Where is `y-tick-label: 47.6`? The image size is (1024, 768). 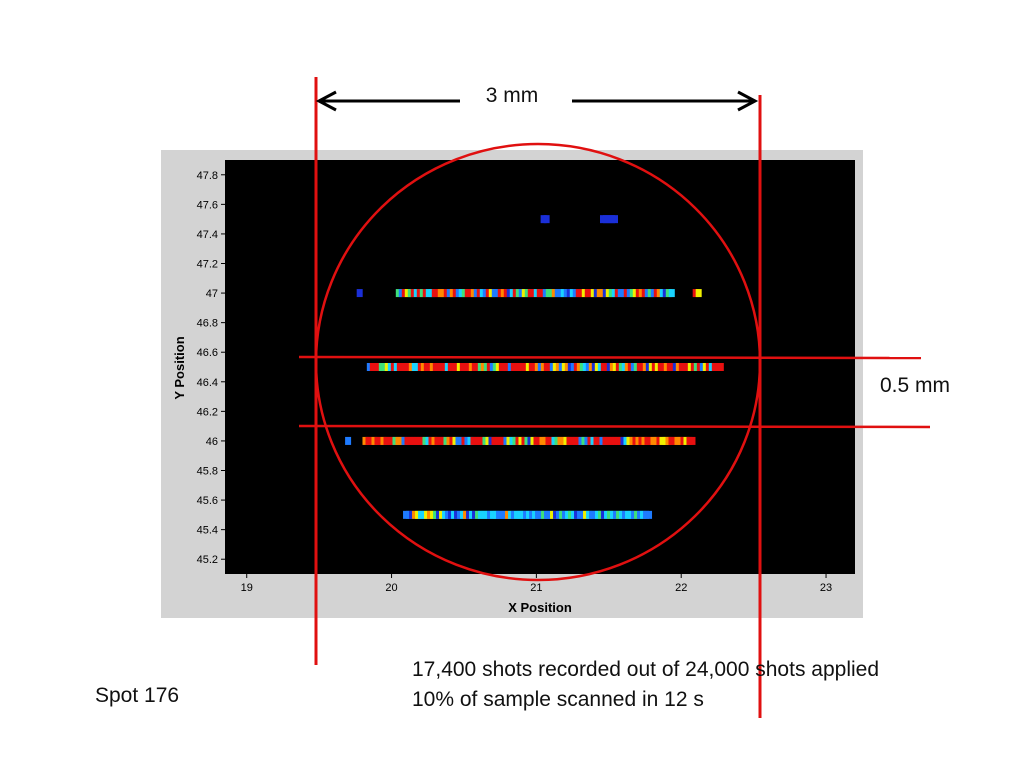 y-tick-label: 47.6 is located at coordinates (207, 205).